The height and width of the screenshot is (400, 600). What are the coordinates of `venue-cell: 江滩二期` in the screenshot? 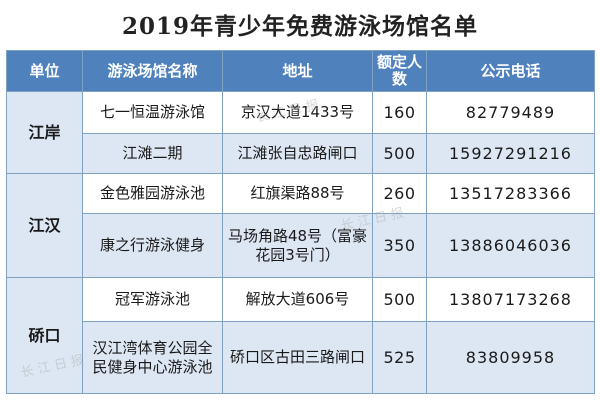 It's located at (152, 153).